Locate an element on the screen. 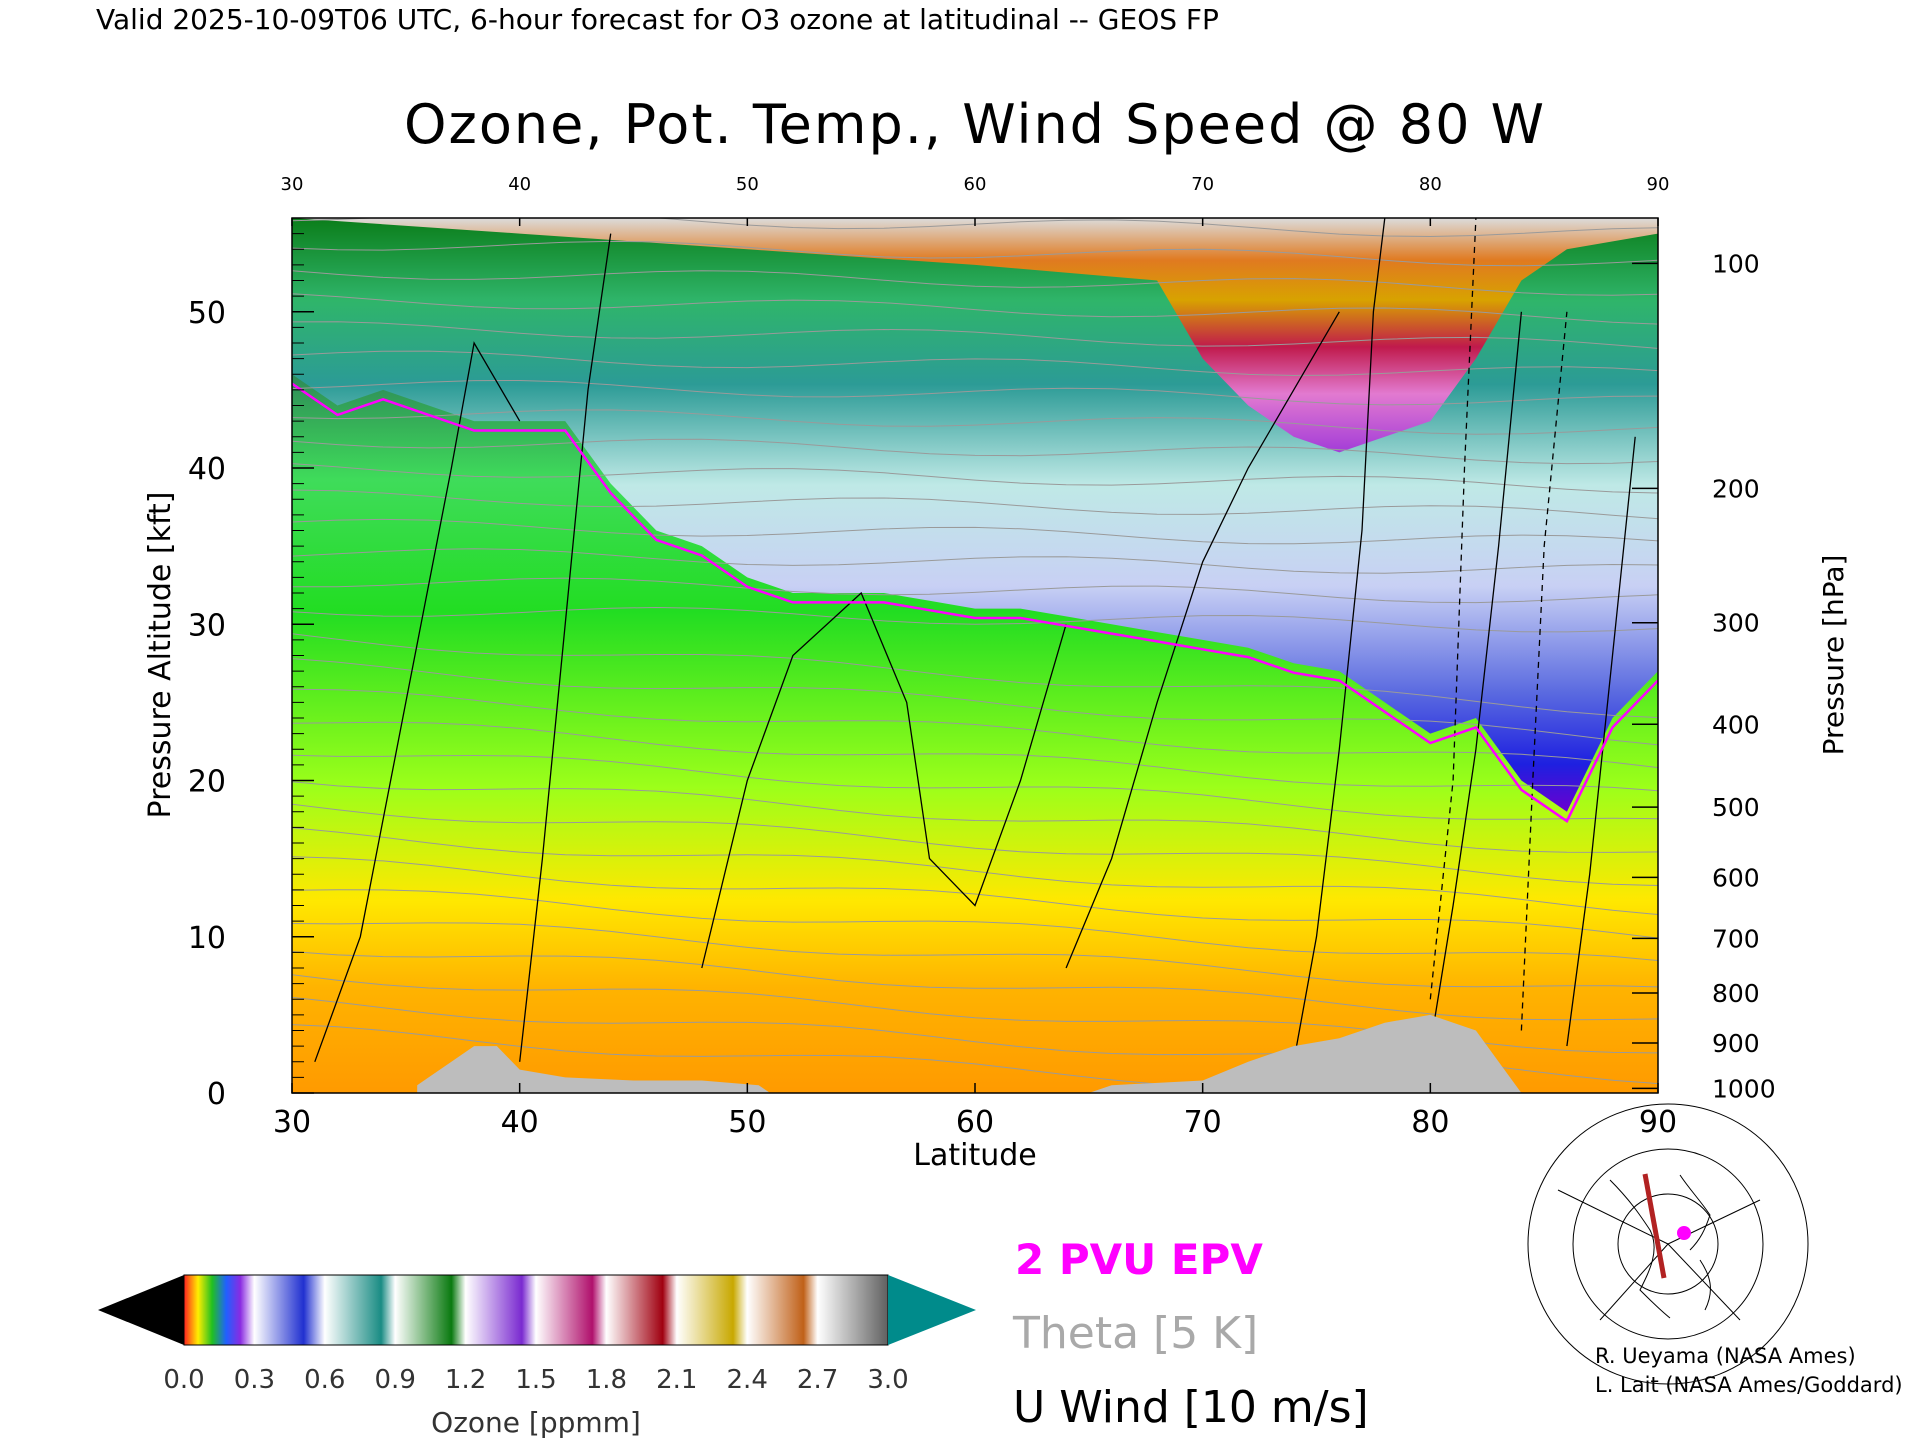  x-top-tick-label: 40 is located at coordinates (519, 184).